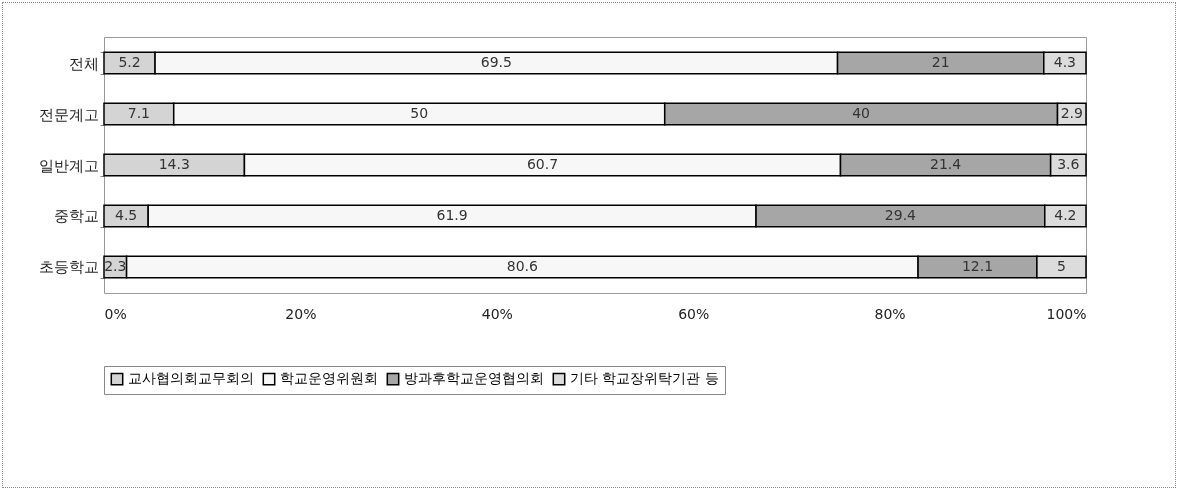 The width and height of the screenshot is (1179, 492). I want to click on legend-label: 방과후학교운영협의회, so click(474, 378).